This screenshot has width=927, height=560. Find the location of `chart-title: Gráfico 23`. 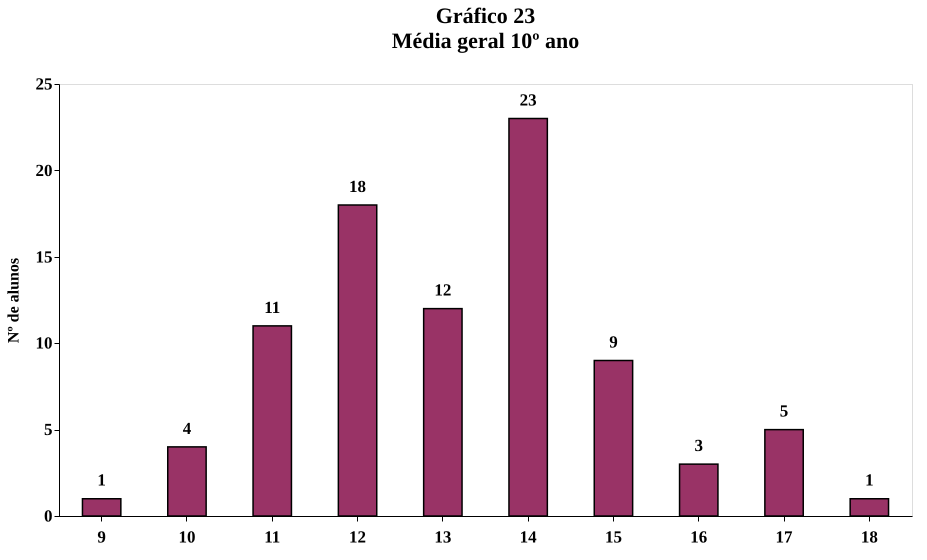

chart-title: Gráfico 23 is located at coordinates (486, 15).